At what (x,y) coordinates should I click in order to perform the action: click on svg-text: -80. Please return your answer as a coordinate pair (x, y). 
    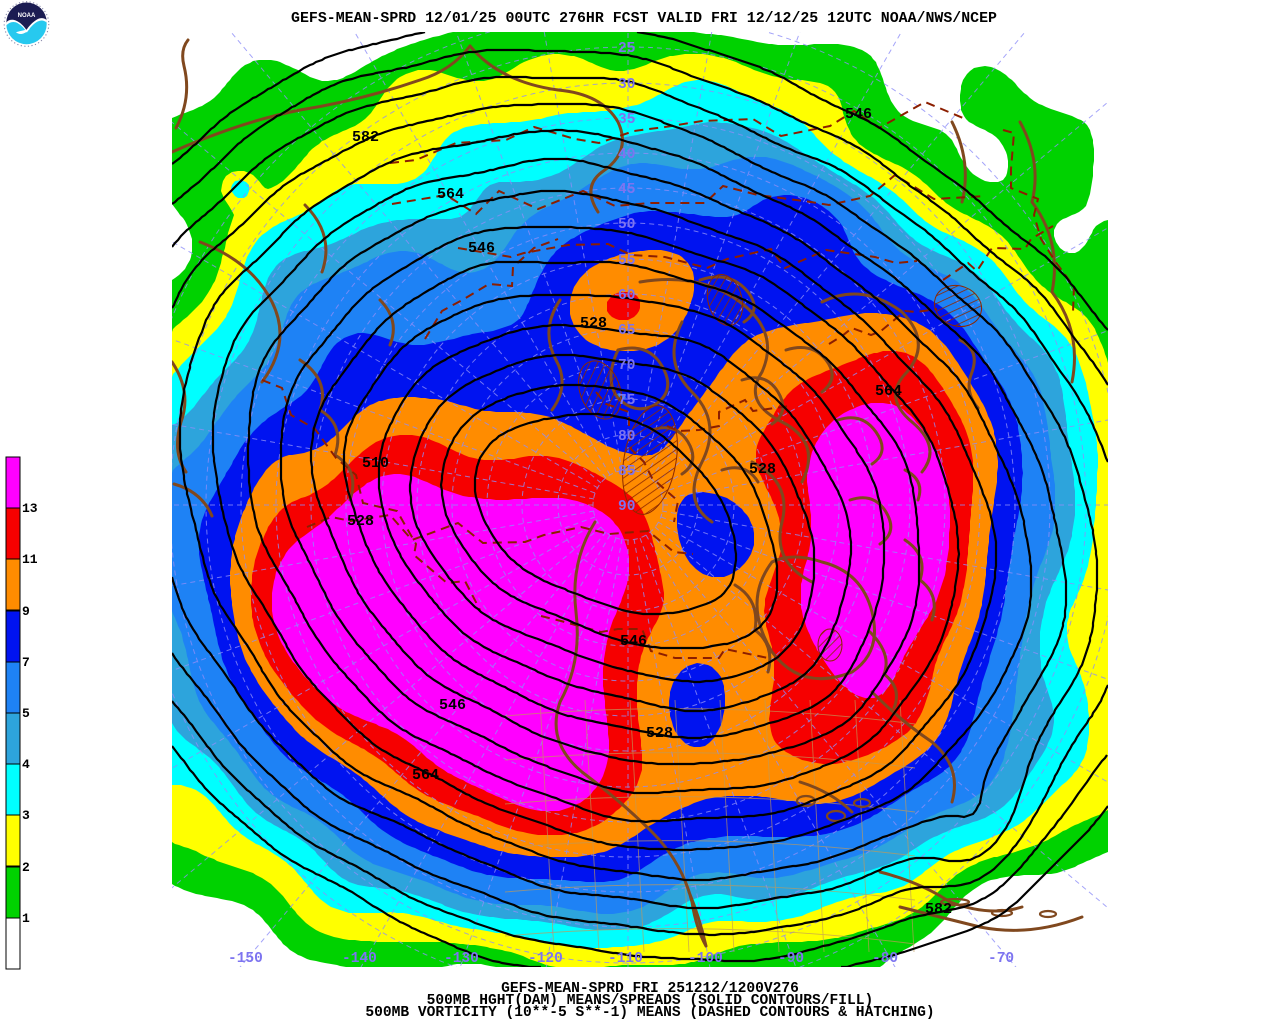
    Looking at the image, I should click on (885, 959).